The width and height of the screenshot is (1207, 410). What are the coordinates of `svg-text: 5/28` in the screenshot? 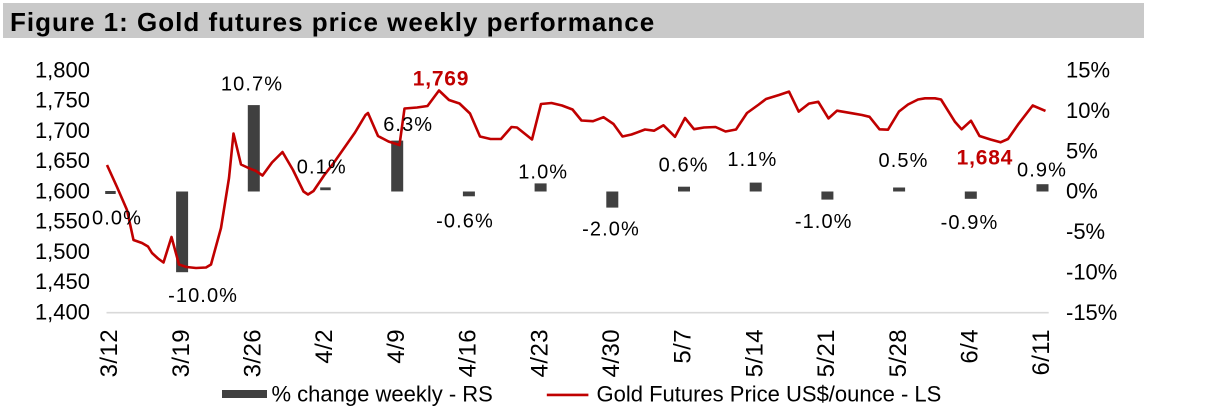 It's located at (898, 353).